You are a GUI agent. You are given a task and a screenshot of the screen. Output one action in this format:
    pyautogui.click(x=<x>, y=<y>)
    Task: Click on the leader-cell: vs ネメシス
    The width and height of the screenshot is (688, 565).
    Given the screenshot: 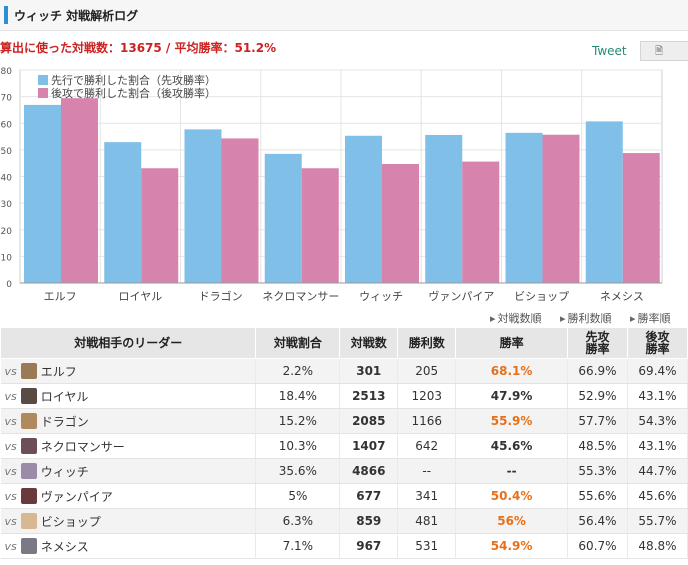 What is the action you would take?
    pyautogui.click(x=128, y=546)
    